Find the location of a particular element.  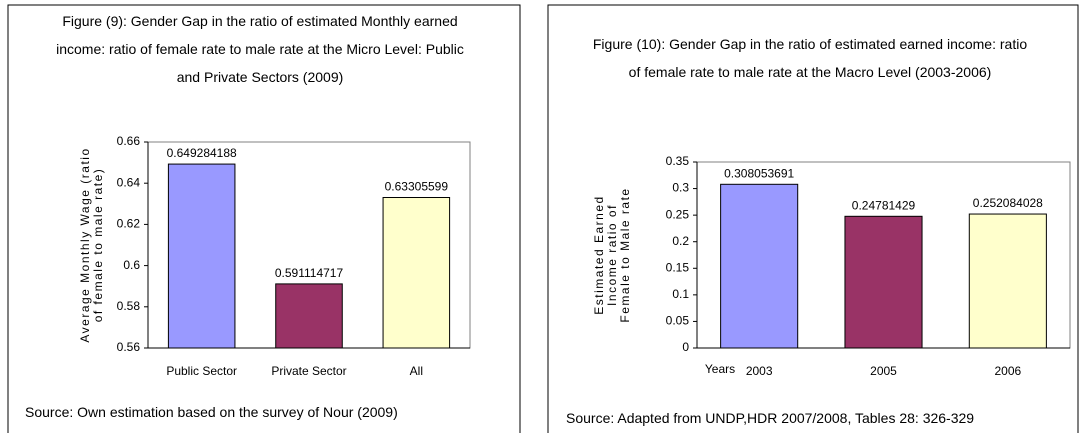

y-tick-label: 0.3 is located at coordinates (680, 188).